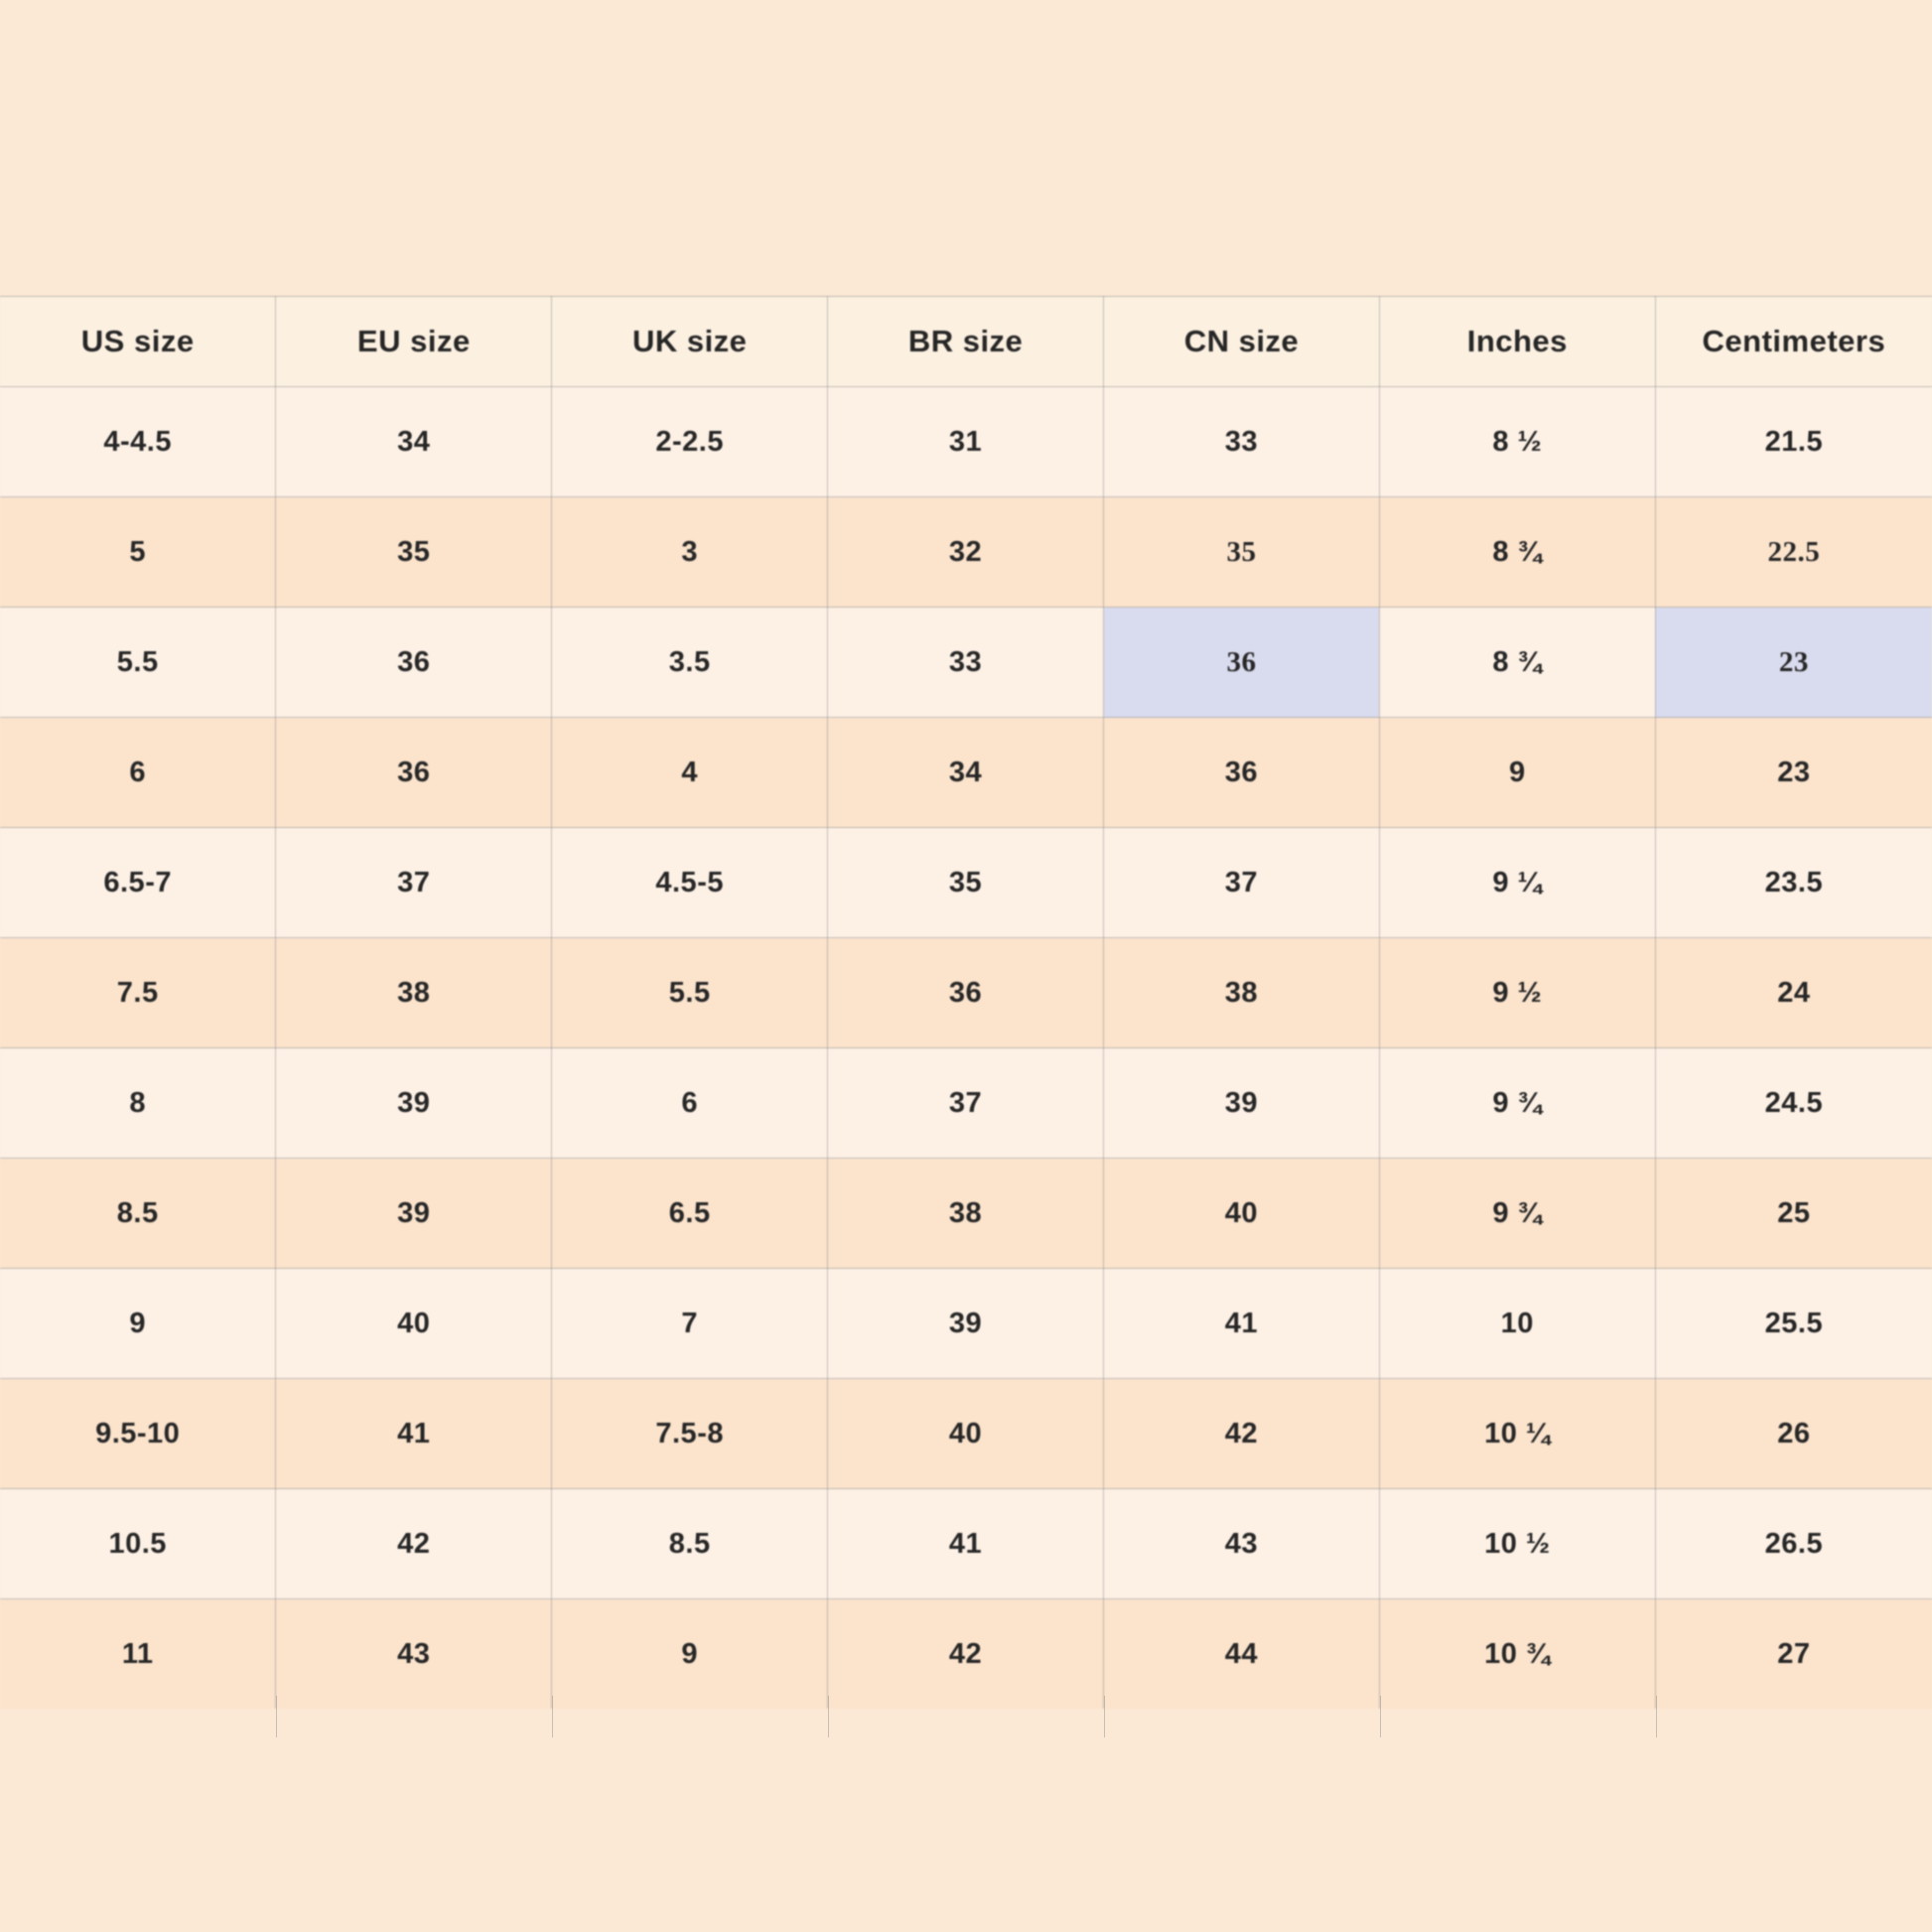  What do you see at coordinates (1517, 1433) in the screenshot?
I see `cell-r9-c5: 10 ¼` at bounding box center [1517, 1433].